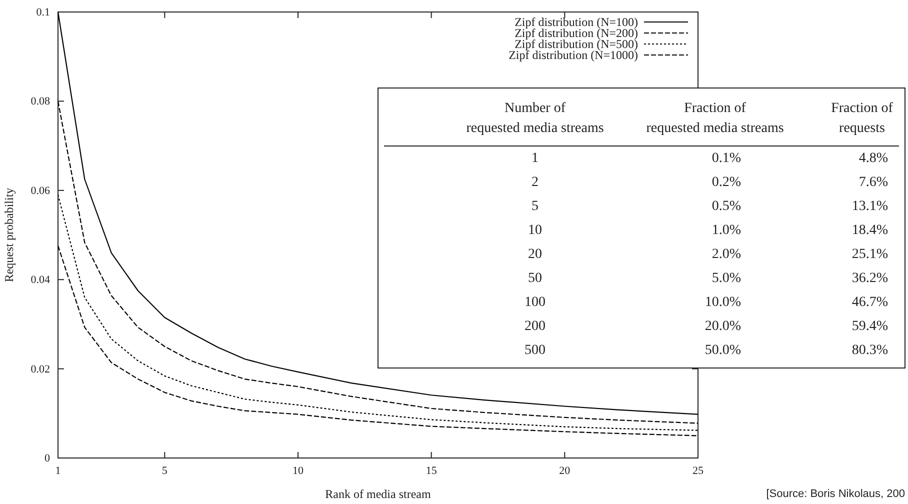 This screenshot has width=908, height=504. Describe the element at coordinates (40, 102) in the screenshot. I see `y-tick-label: 0.08` at that location.